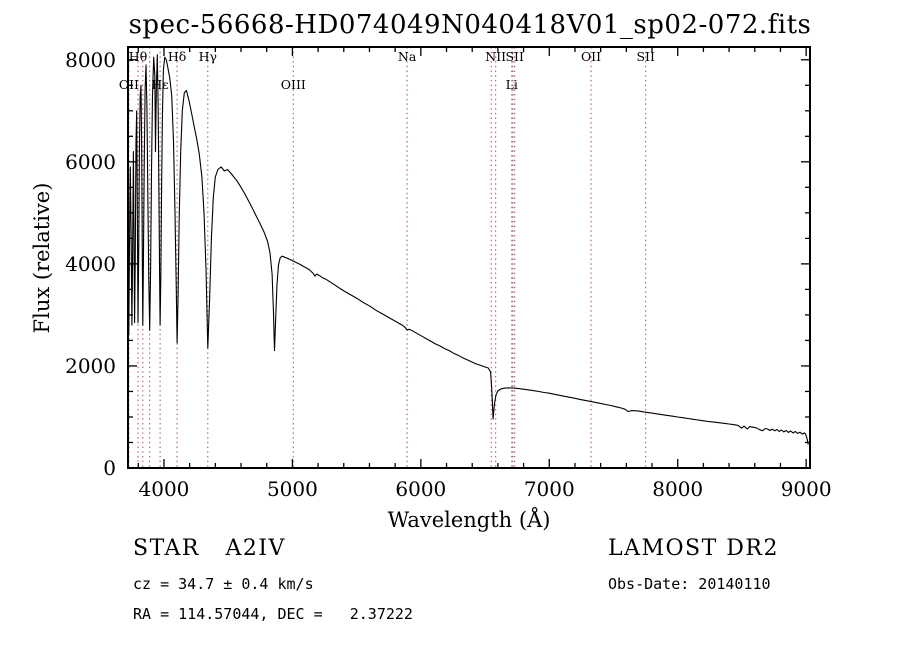 This screenshot has width=900, height=649. I want to click on spectral-line-label: Hε, so click(160, 84).